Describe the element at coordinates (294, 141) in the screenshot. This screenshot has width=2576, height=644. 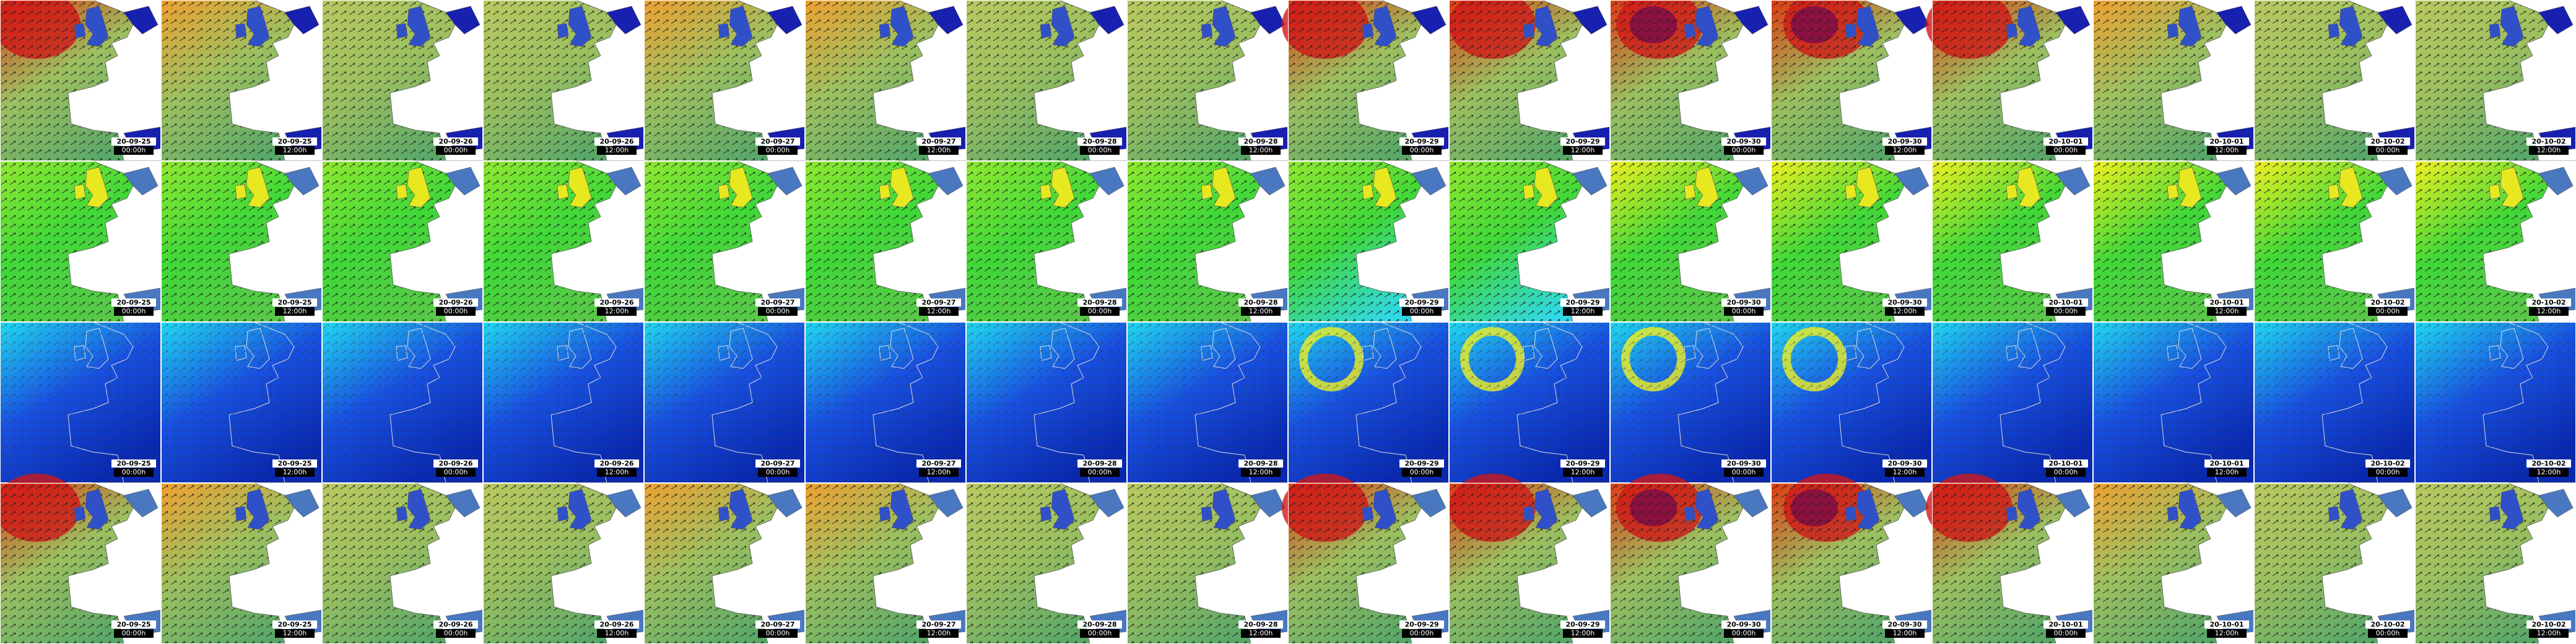
I see `date-label: 20-09-25` at that location.